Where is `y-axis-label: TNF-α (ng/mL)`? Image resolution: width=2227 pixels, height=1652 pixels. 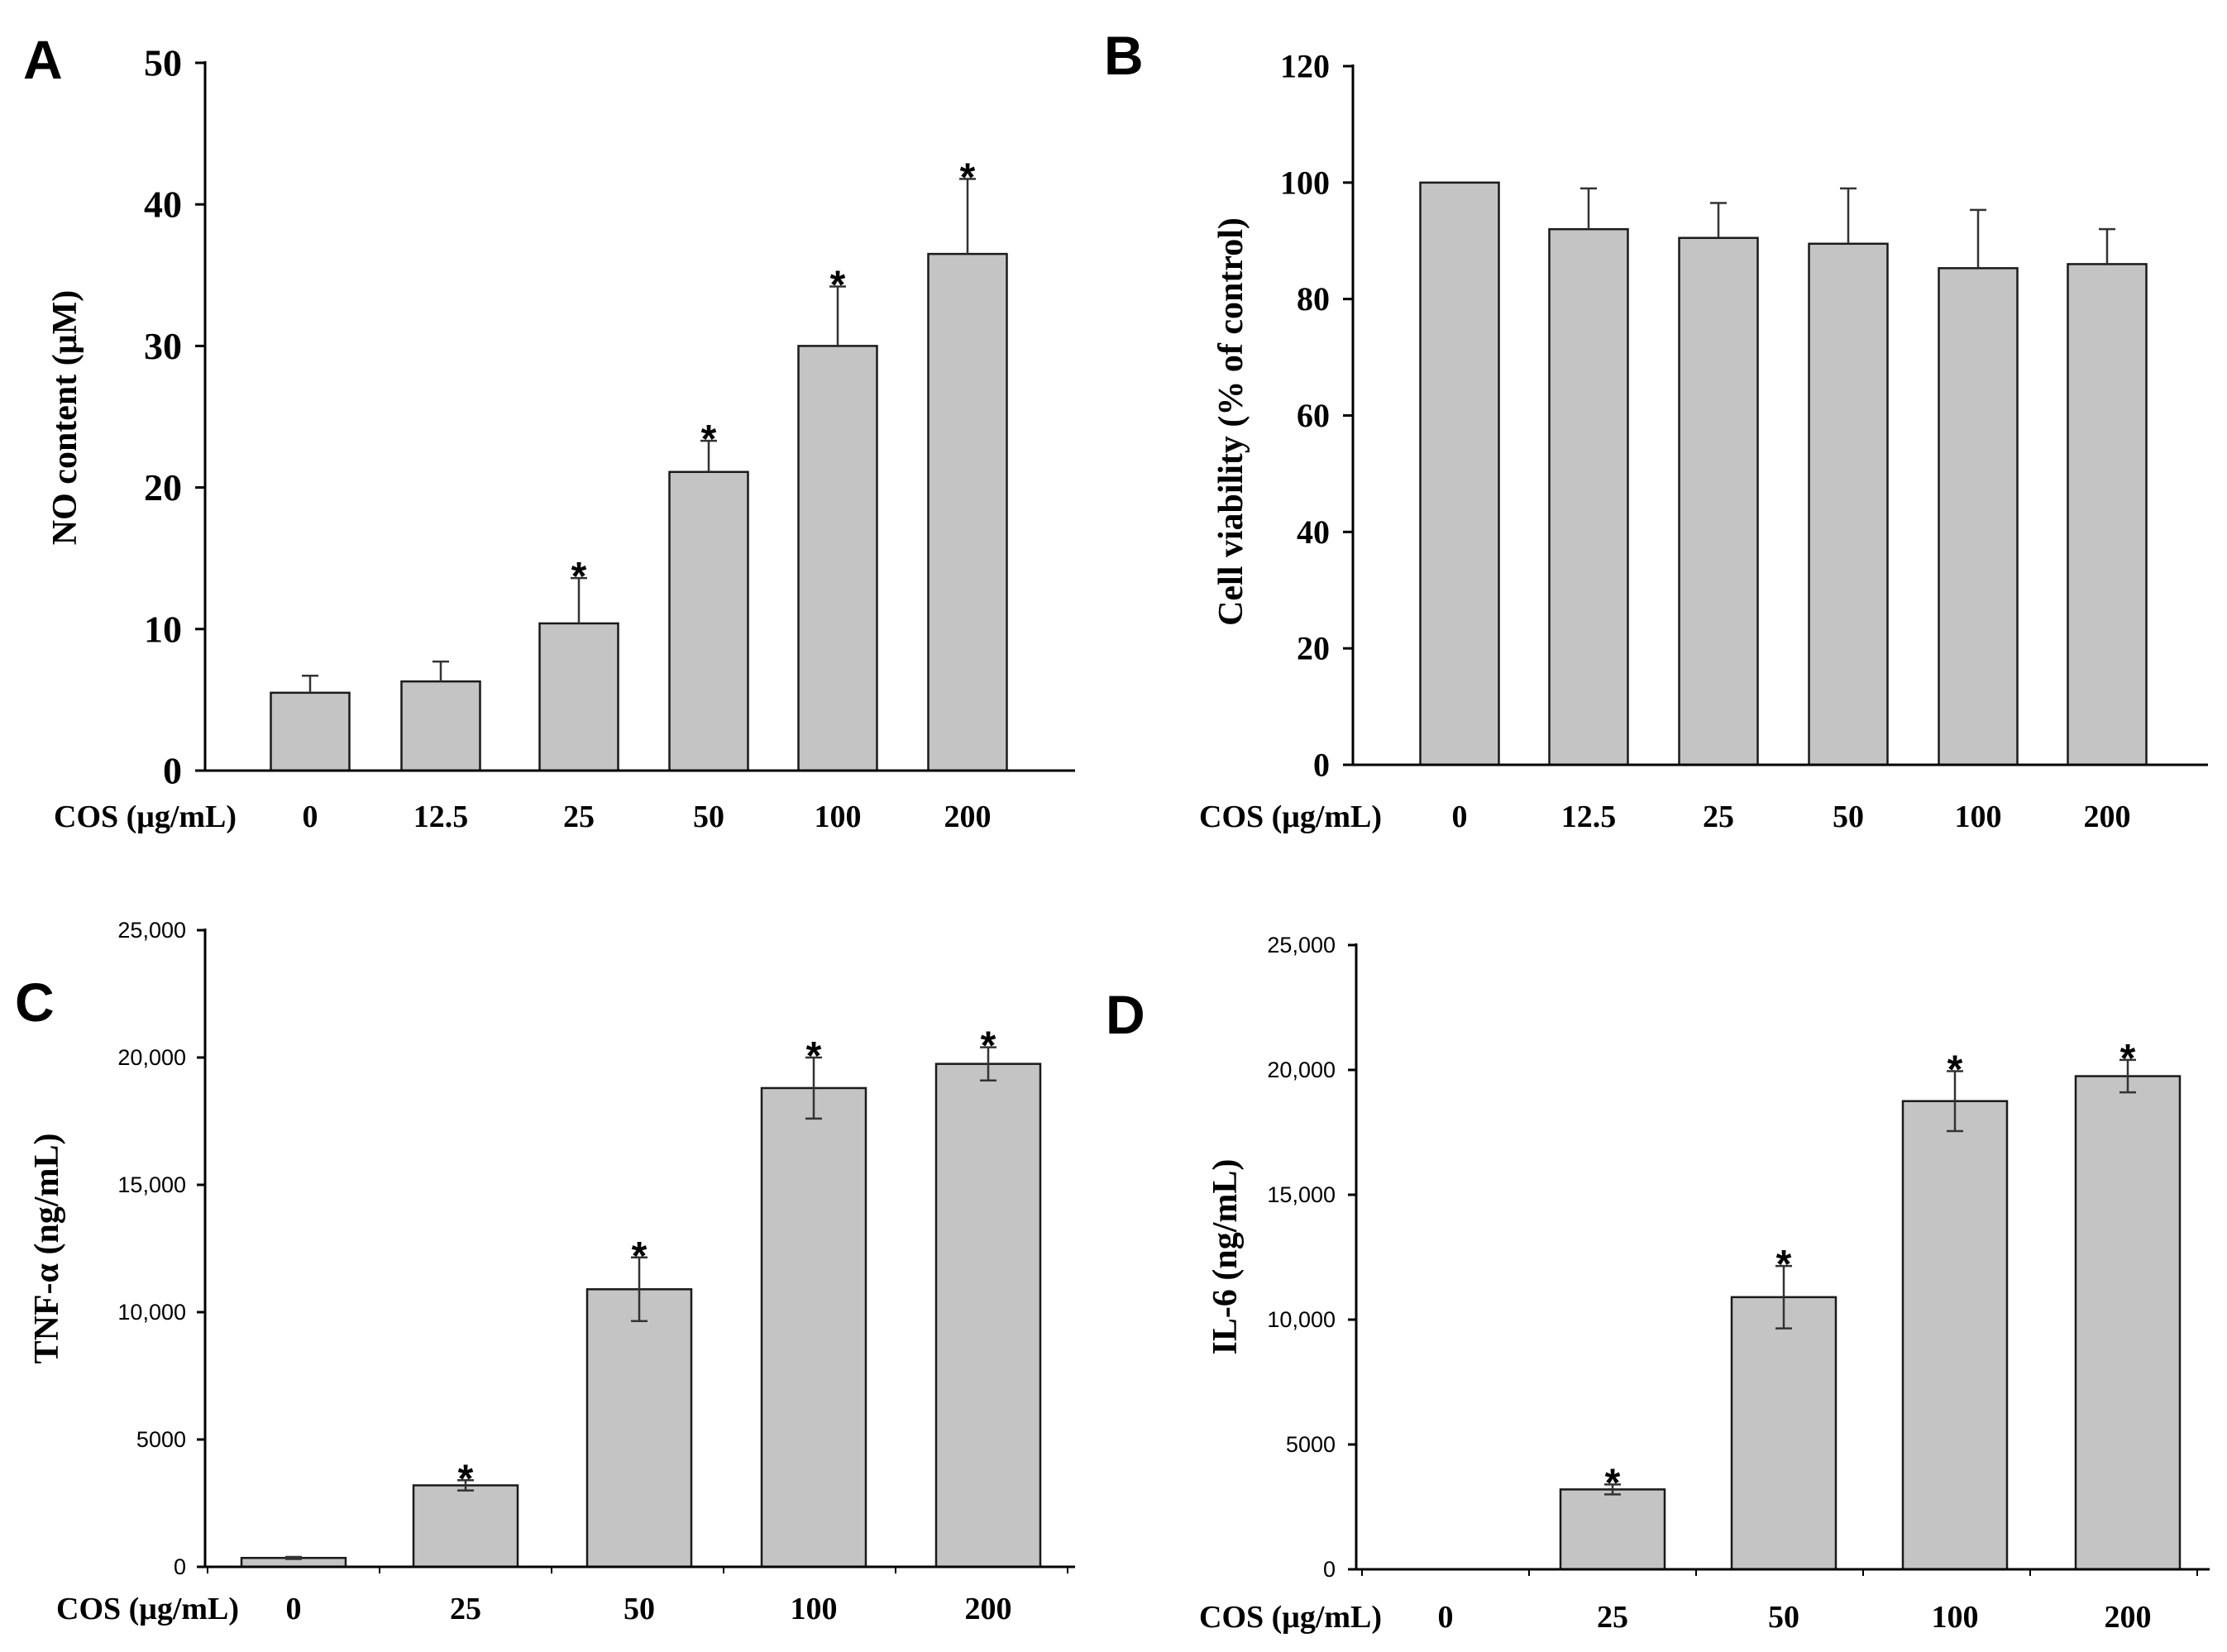 y-axis-label: TNF-α (ng/mL) is located at coordinates (47, 1249).